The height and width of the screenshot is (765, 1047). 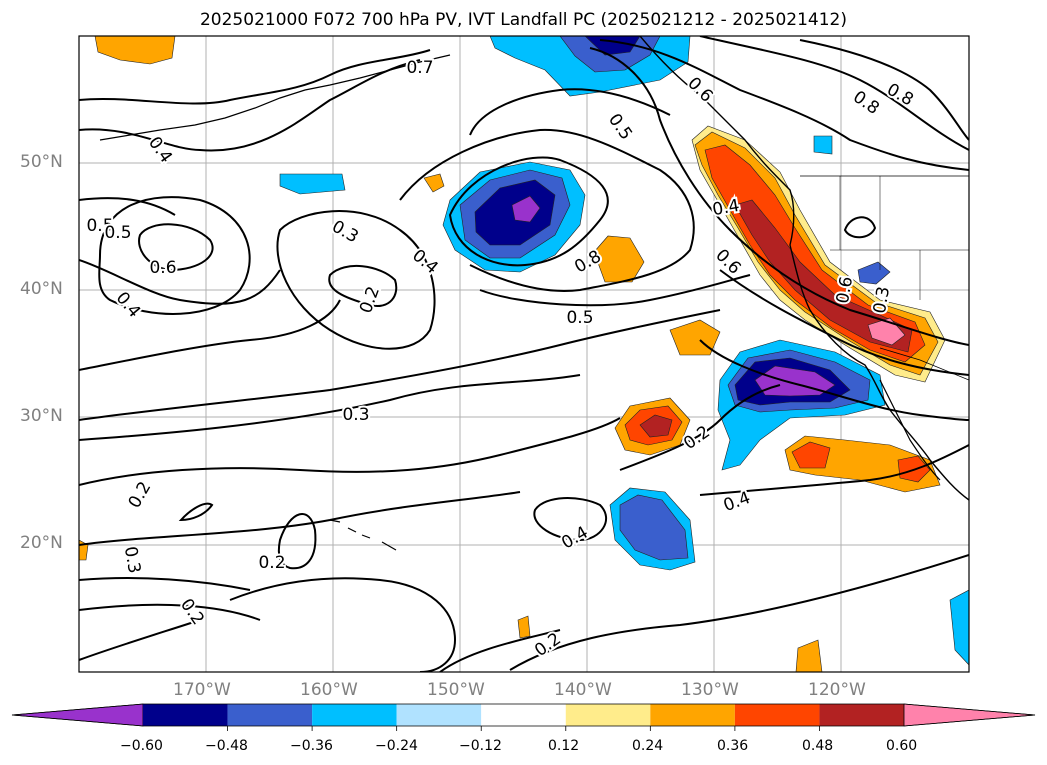 I want to click on fill-blue-br, so click(x=959, y=627).